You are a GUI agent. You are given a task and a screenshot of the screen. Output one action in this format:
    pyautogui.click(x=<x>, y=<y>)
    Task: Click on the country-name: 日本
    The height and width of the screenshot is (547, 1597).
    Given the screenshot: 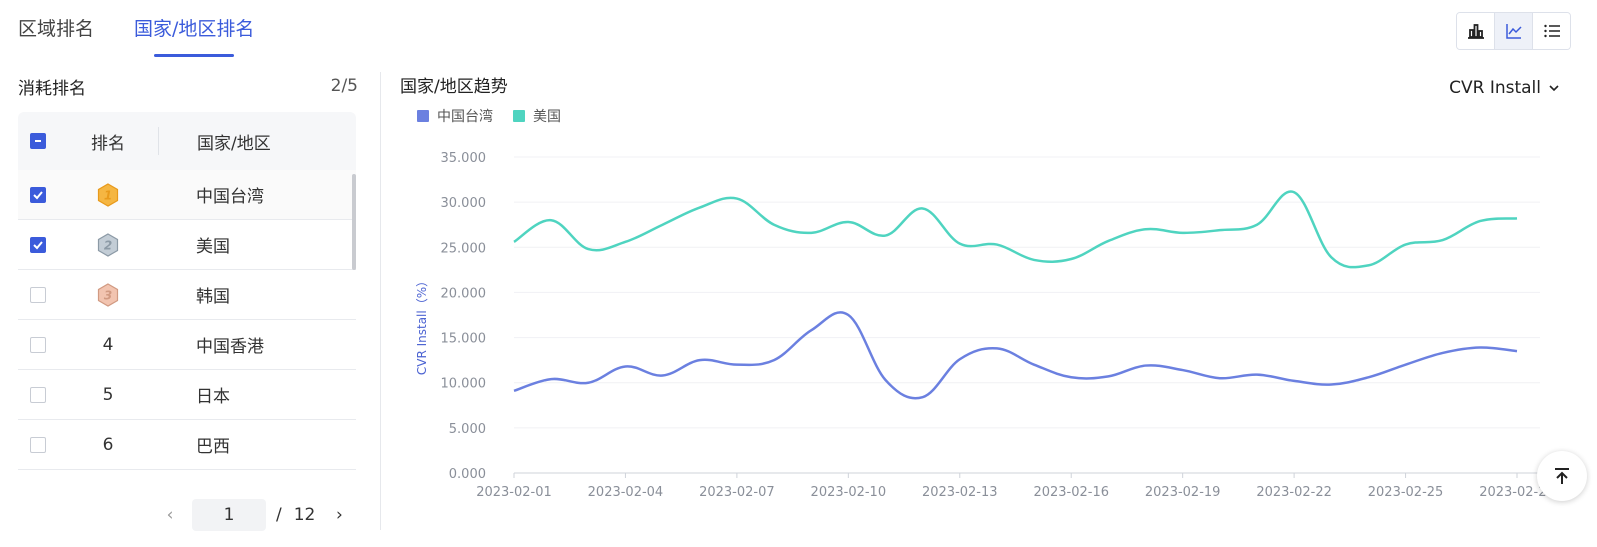 What is the action you would take?
    pyautogui.click(x=213, y=397)
    